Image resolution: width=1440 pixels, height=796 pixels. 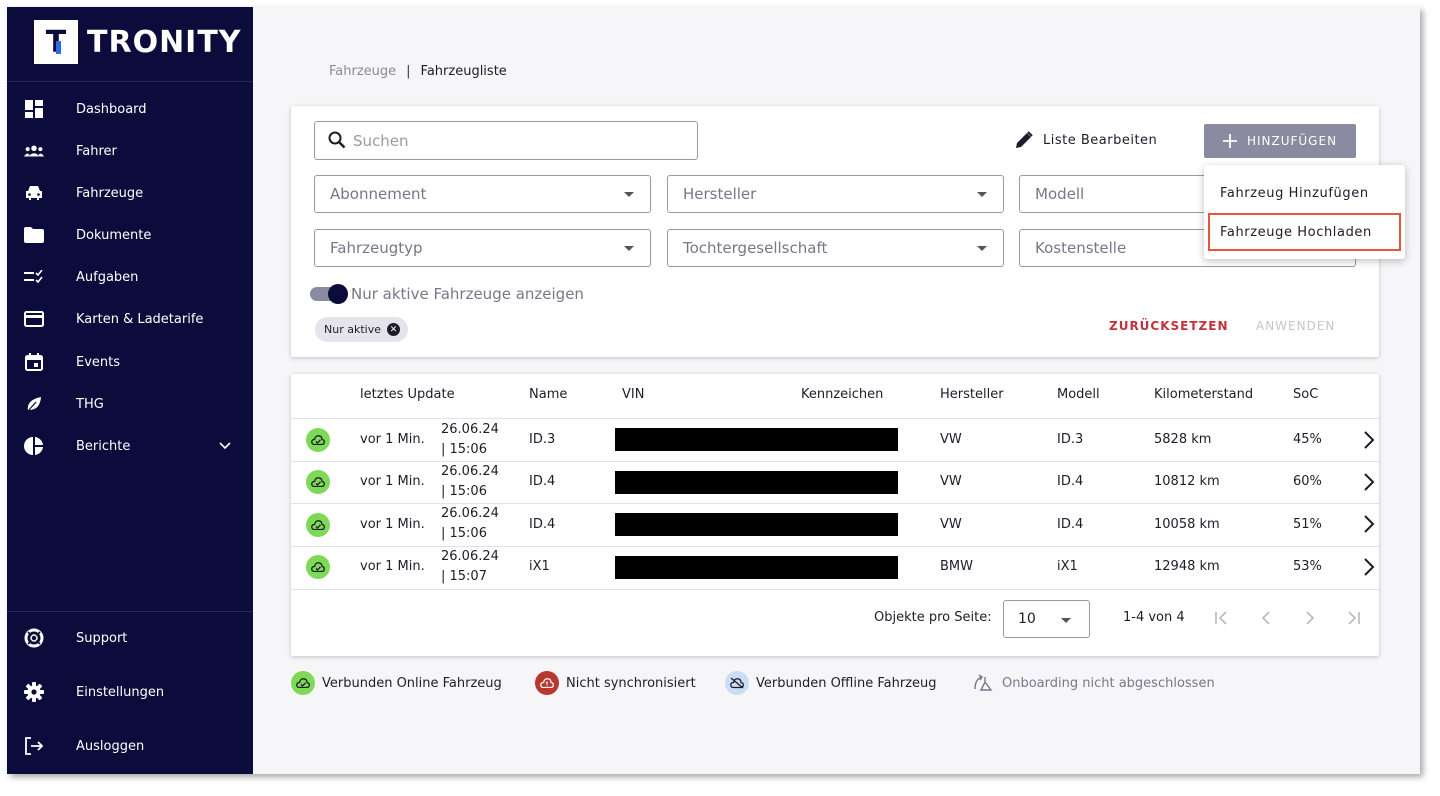 I want to click on sidebar-item-thg: THG, so click(x=130, y=404).